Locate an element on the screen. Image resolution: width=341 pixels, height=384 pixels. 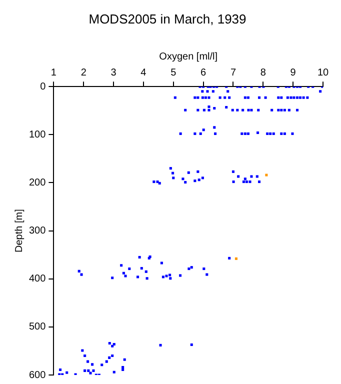
y-tick-label: 200 is located at coordinates (37, 182).